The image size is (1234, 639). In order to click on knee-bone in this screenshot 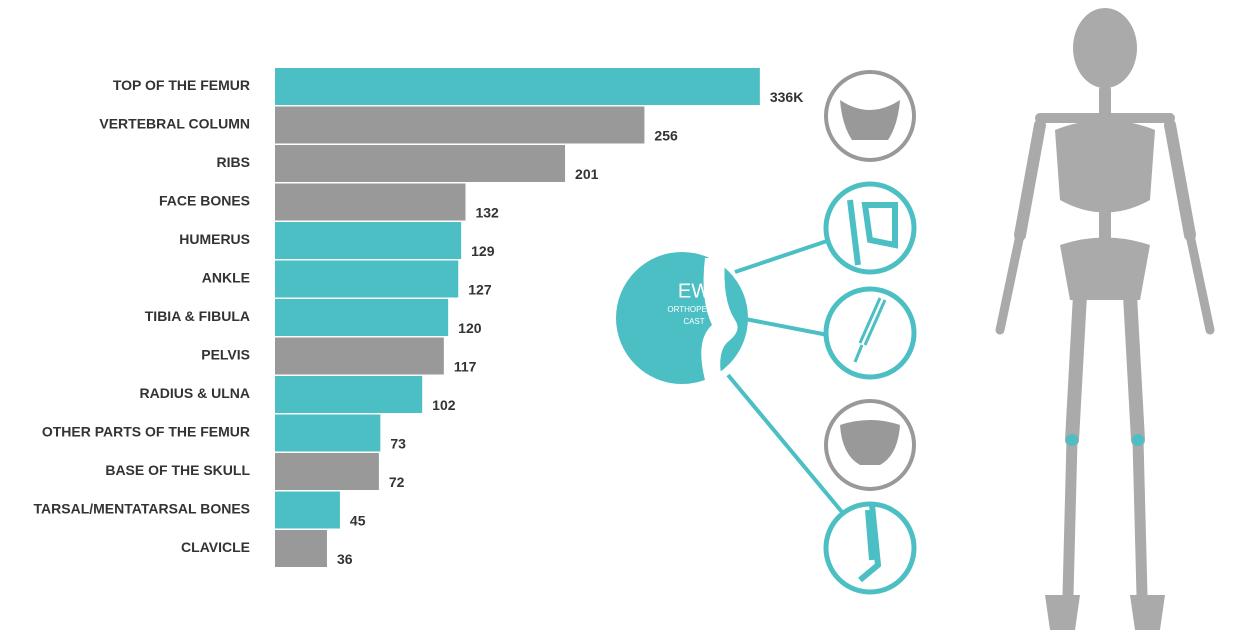, I will do `click(719, 319)`.